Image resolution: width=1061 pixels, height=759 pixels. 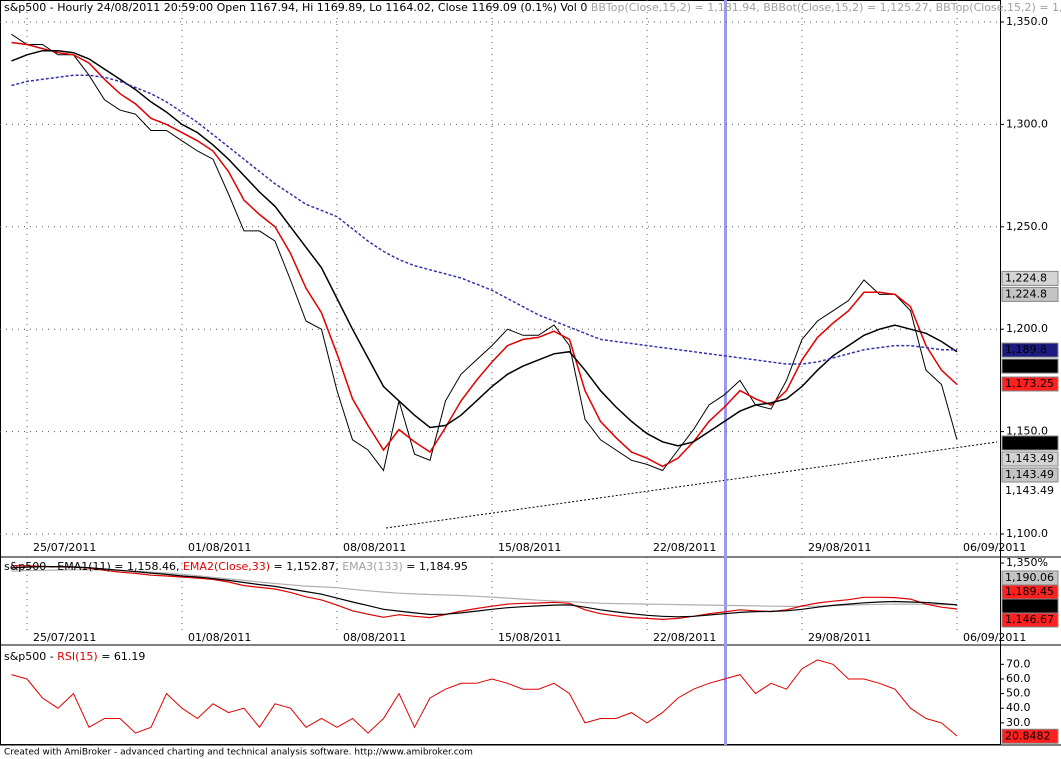 What do you see at coordinates (1018, 707) in the screenshot?
I see `y-tick-label: 40.0` at bounding box center [1018, 707].